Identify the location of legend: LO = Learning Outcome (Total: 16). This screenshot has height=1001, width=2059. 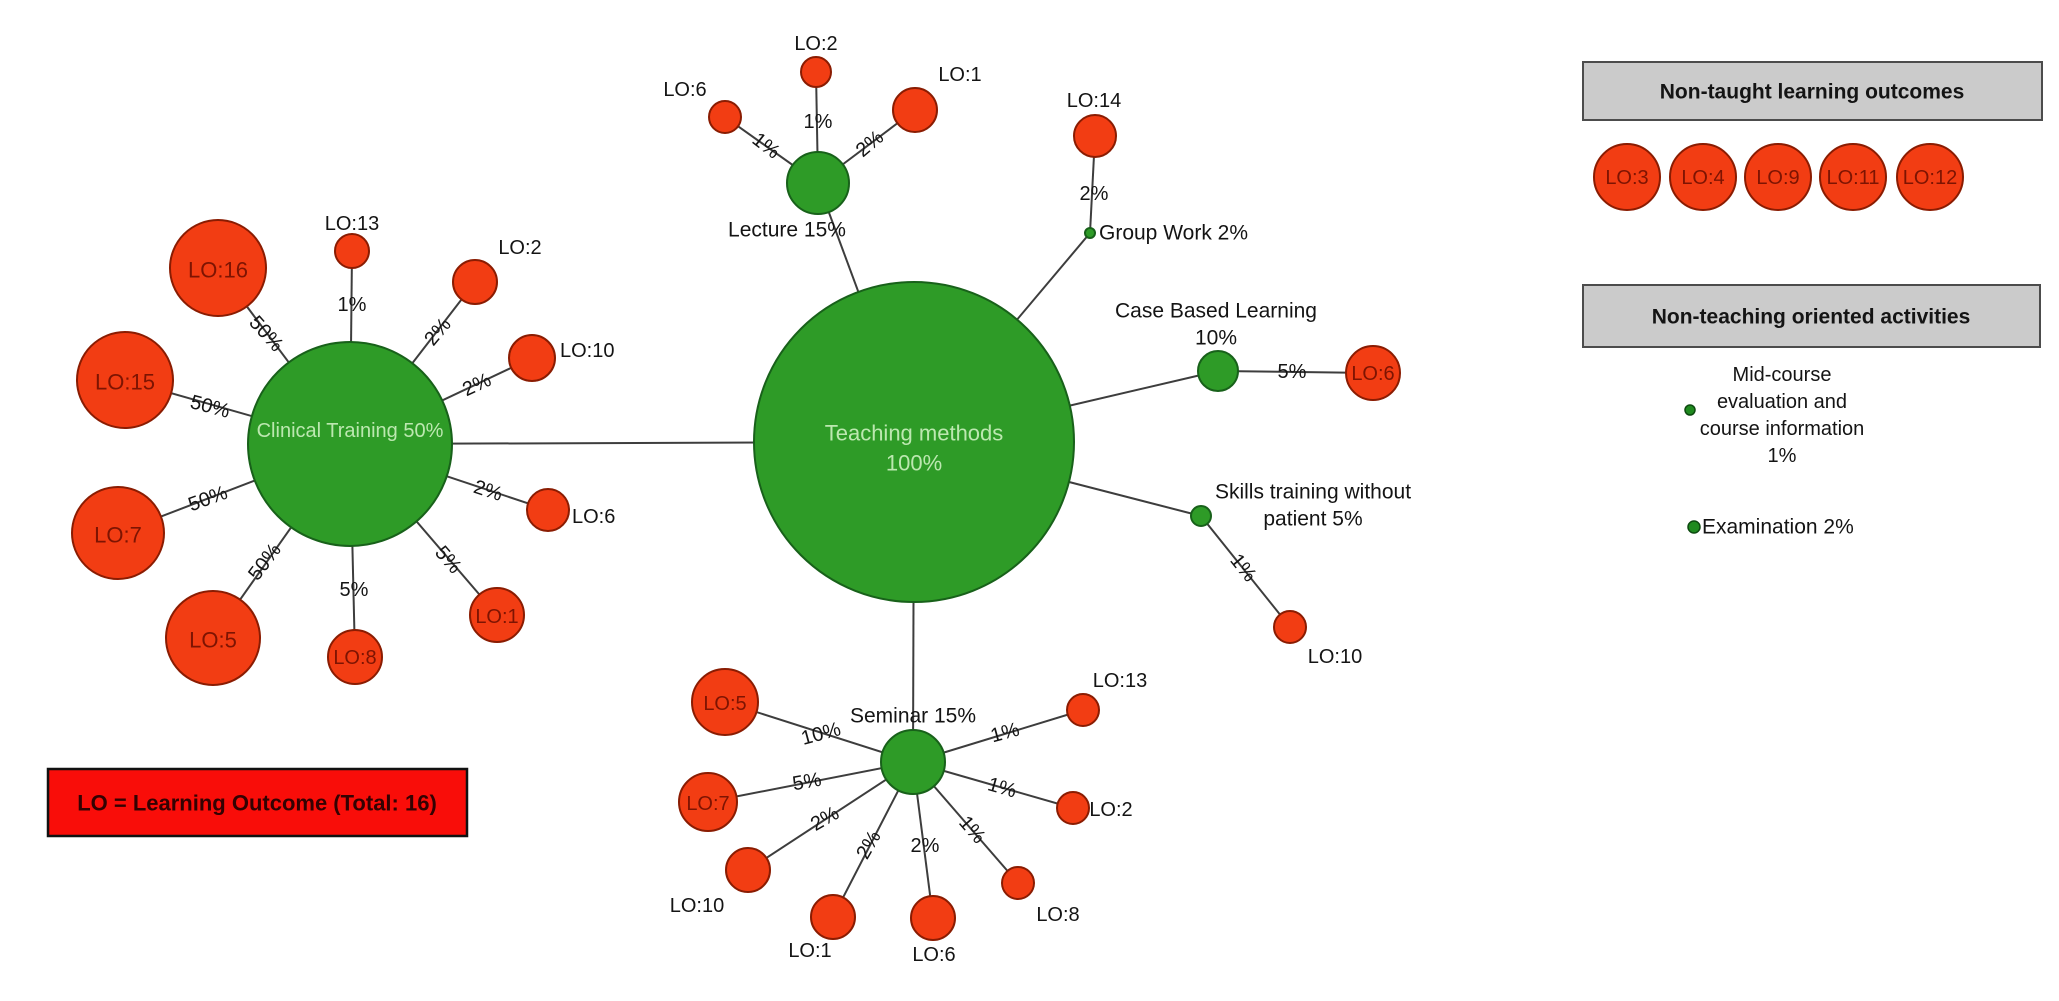
(257, 802).